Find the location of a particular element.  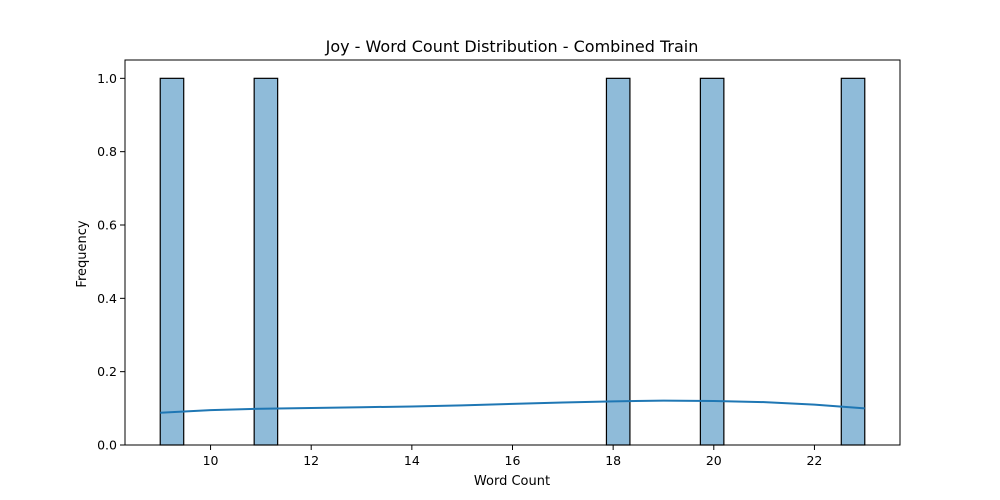

x-axis-label: Word Count is located at coordinates (512, 481).